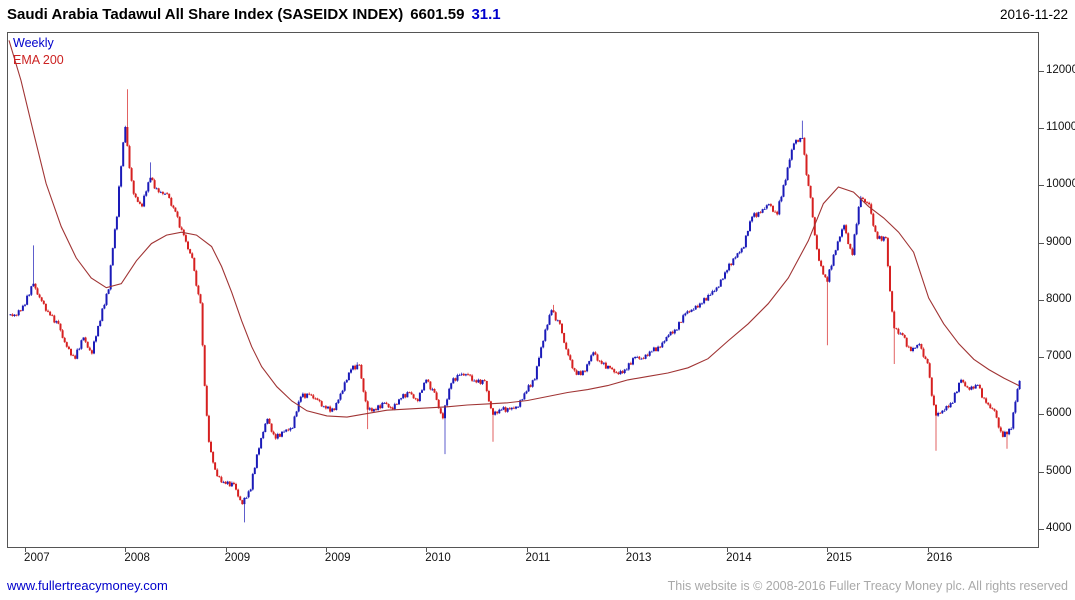 The width and height of the screenshot is (1075, 600). Describe the element at coordinates (137, 558) in the screenshot. I see `x-tick-label: 2008` at that location.